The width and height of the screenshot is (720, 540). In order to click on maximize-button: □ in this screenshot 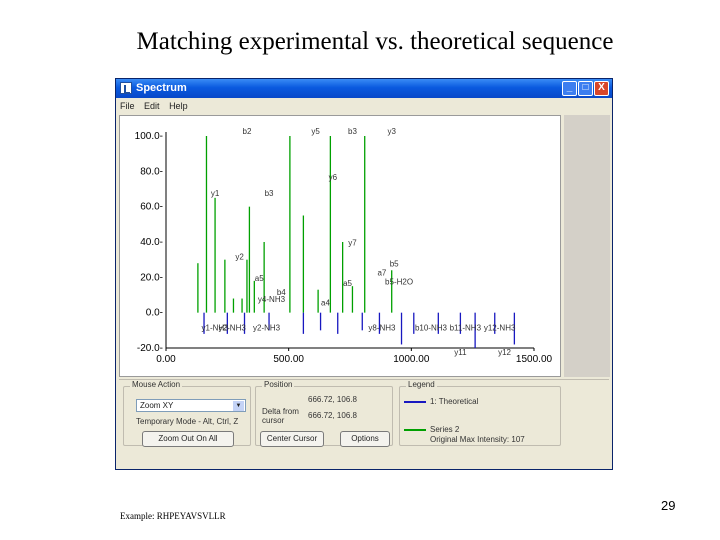, I will do `click(585, 88)`.